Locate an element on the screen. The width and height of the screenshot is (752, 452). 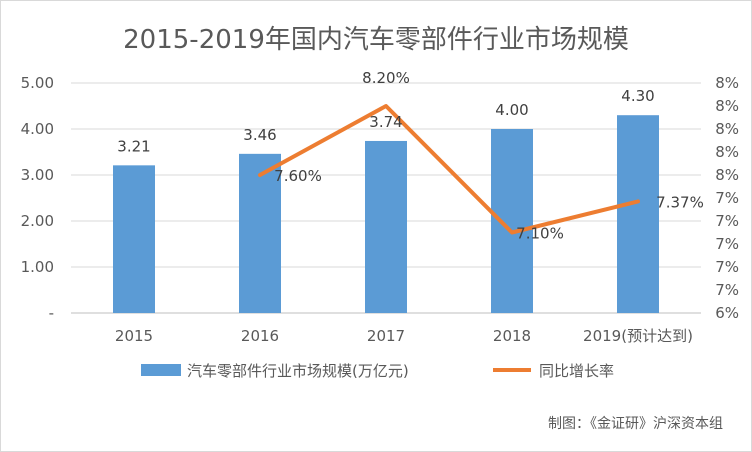
left-tick-label: - is located at coordinates (51, 313).